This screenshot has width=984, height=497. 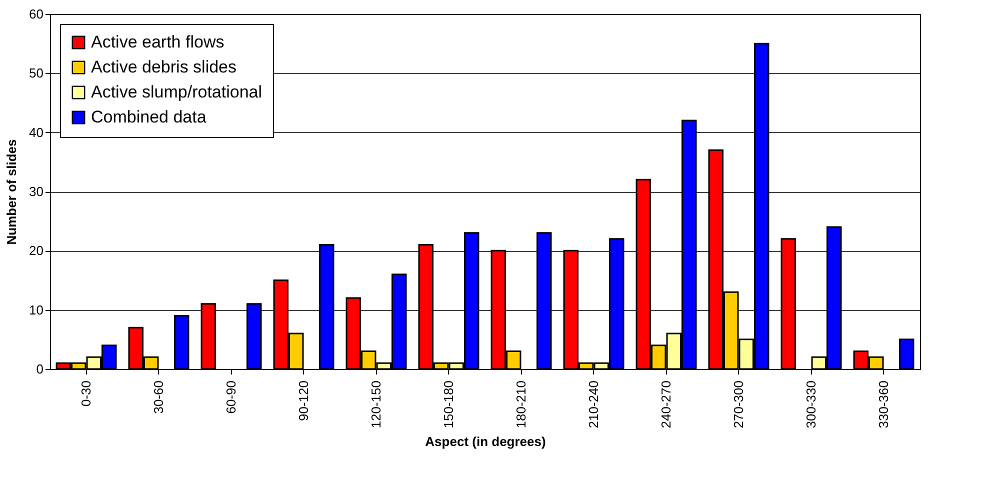 What do you see at coordinates (593, 404) in the screenshot?
I see `x-tick-label: 210-240` at bounding box center [593, 404].